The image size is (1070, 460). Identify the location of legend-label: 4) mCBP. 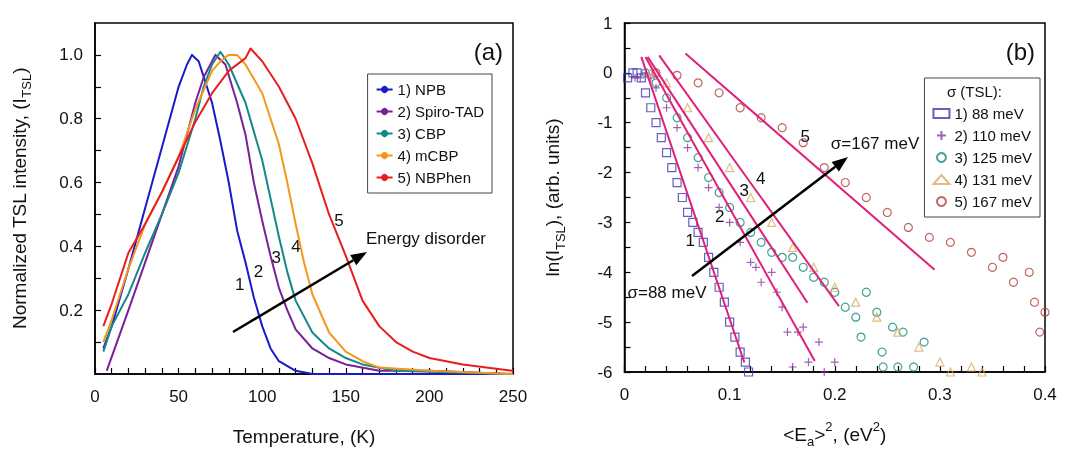
(428, 155).